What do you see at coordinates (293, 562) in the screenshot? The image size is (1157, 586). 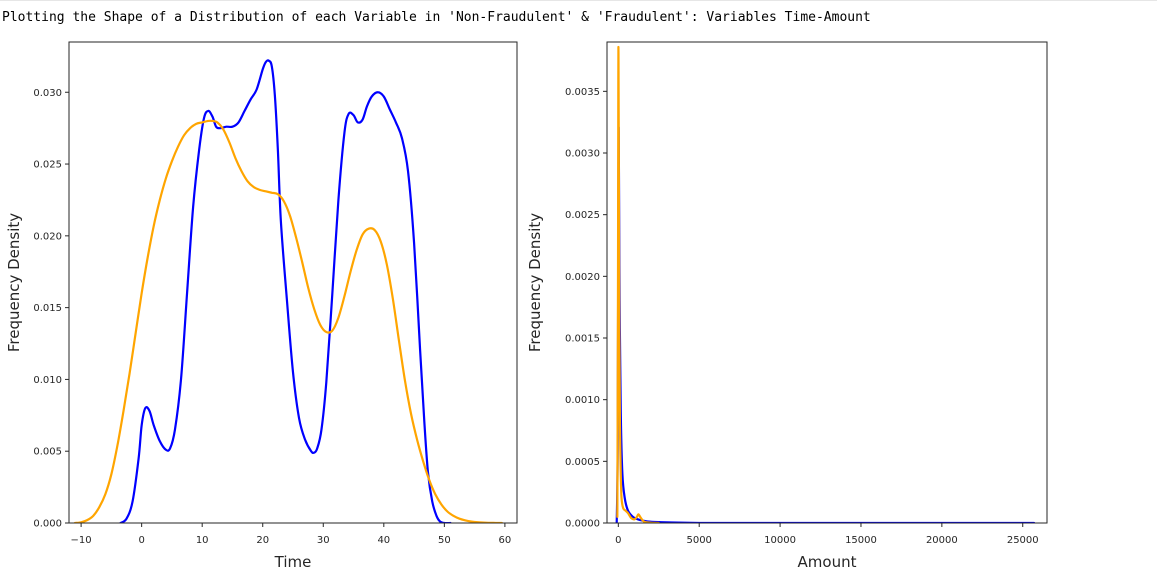 I see `time-xaxis-label: Time` at bounding box center [293, 562].